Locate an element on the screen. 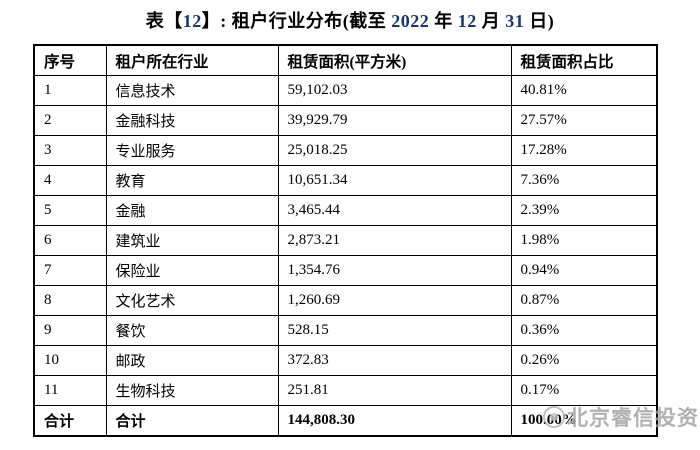 This screenshot has height=450, width=700. table-row: 6 建筑业 2,873.21 1.98% is located at coordinates (345, 240).